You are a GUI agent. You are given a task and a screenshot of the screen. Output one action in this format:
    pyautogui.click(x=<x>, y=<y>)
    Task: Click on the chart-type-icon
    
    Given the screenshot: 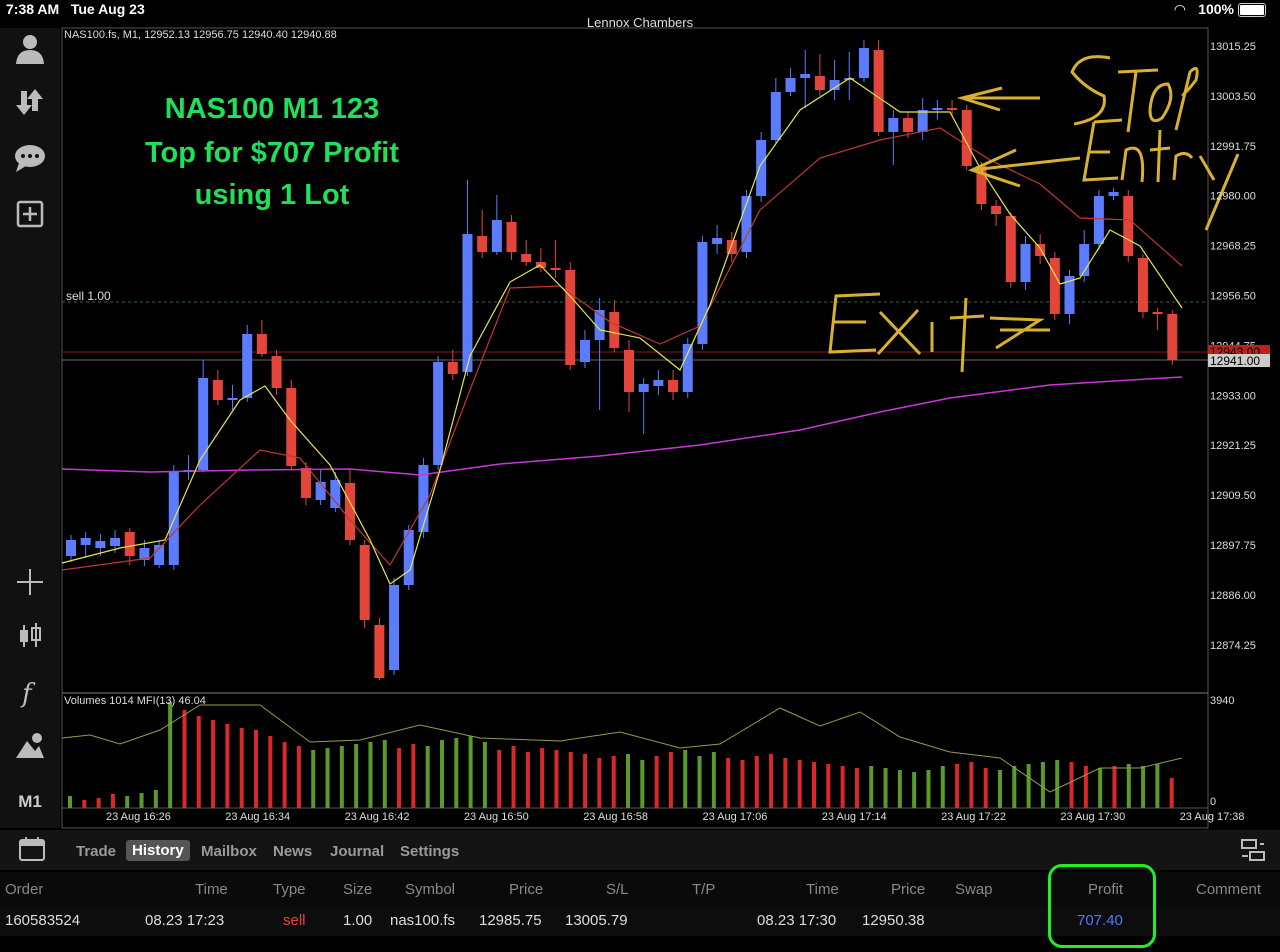 What is the action you would take?
    pyautogui.click(x=30, y=636)
    